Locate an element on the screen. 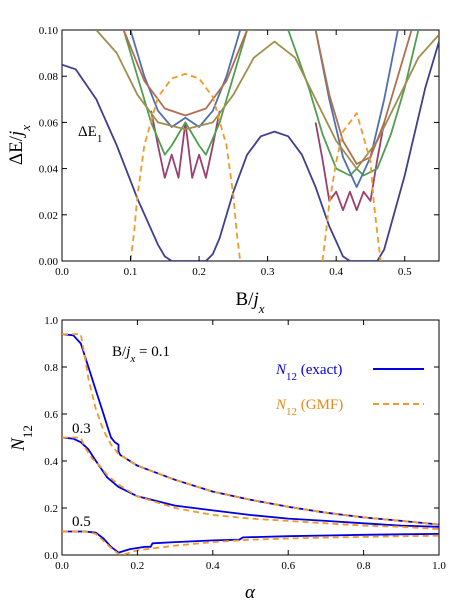 This screenshot has width=452, height=611. bottom-y-tick-label: 0.2 is located at coordinates (51, 509).